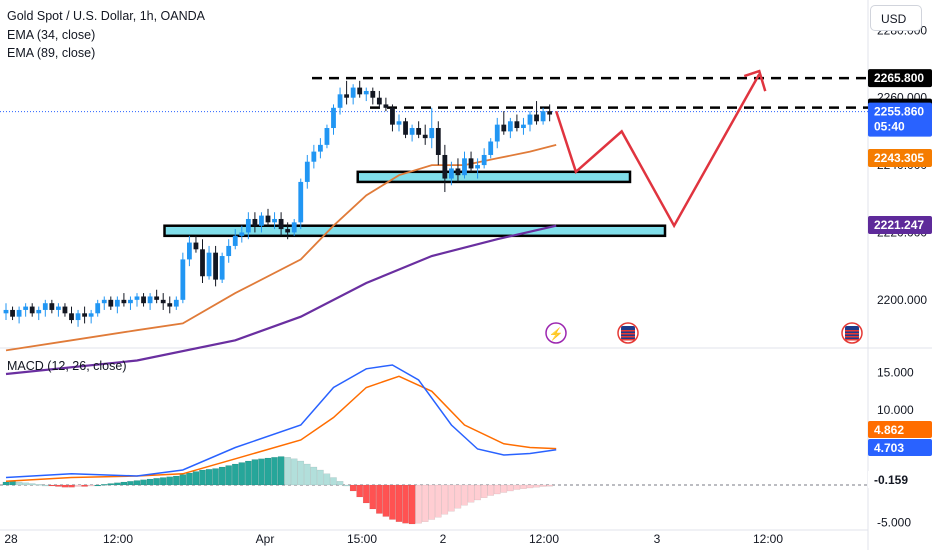  I want to click on macd-tick-label: 15.000, so click(895, 373).